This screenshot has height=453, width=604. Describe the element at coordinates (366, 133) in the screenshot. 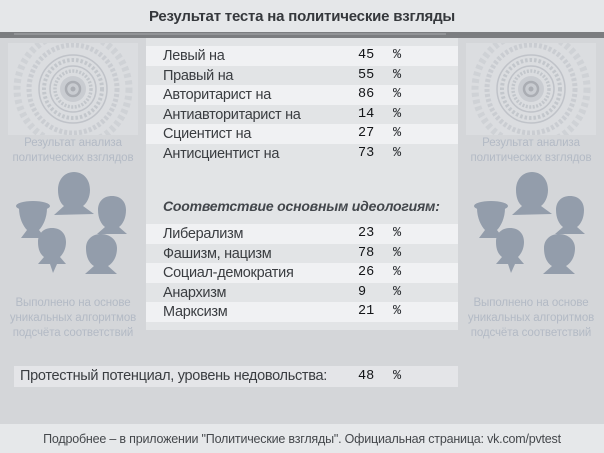

I see `row-value: 27` at that location.